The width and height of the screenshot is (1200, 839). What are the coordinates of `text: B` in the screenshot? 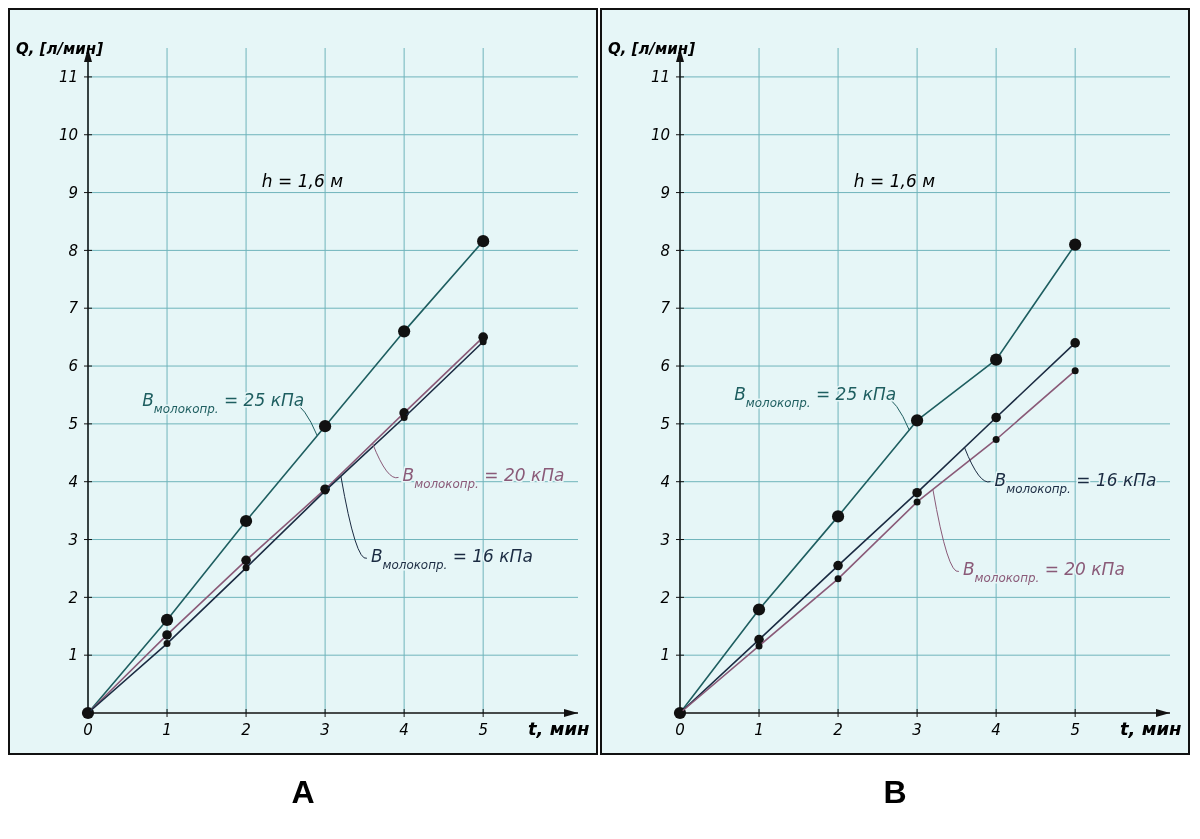 It's located at (895, 792).